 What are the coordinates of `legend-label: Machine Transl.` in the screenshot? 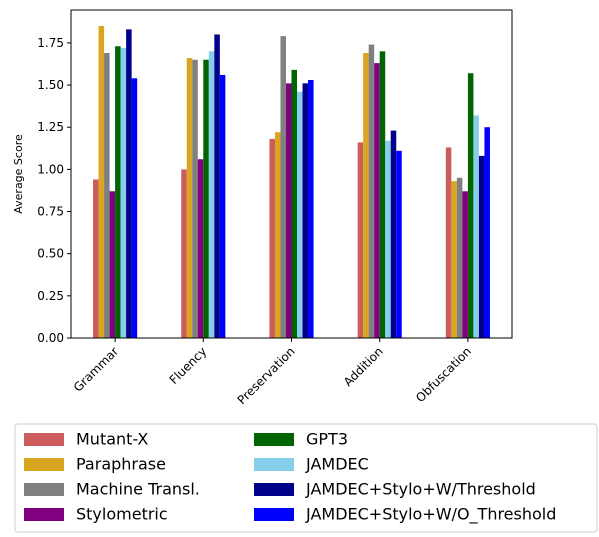 It's located at (138, 489).